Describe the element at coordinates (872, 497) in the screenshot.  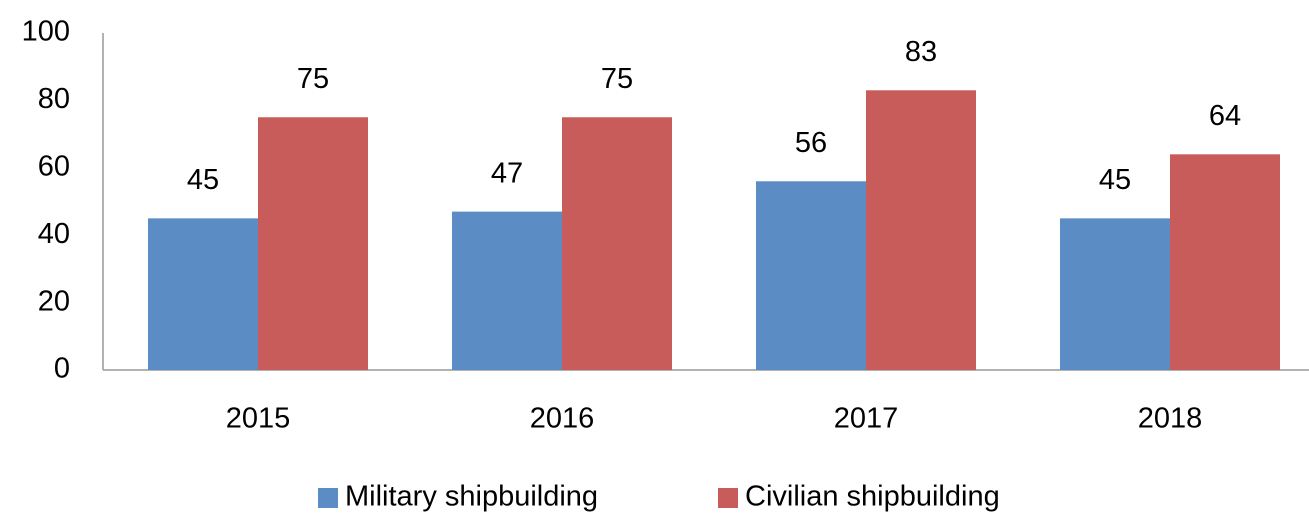
I see `legend-label: Civilian shipbuilding` at that location.